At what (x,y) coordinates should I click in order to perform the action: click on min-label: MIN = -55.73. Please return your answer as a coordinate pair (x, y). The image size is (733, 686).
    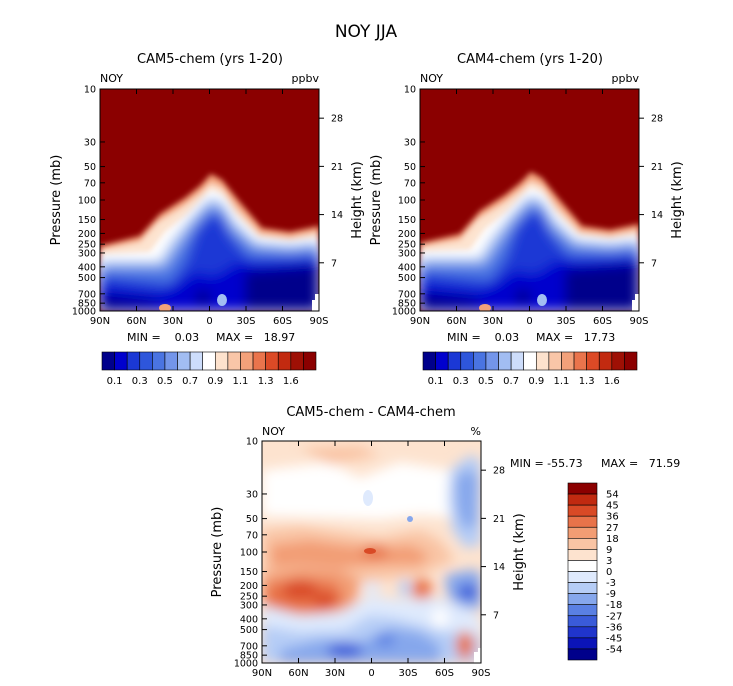
    Looking at the image, I should click on (546, 463).